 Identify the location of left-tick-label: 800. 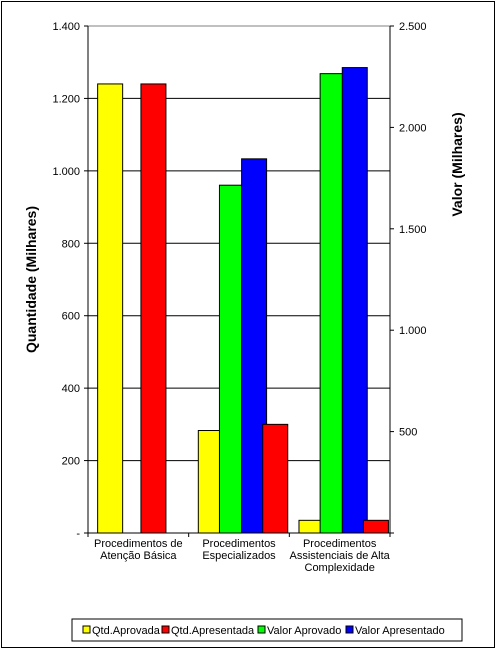
(71, 244).